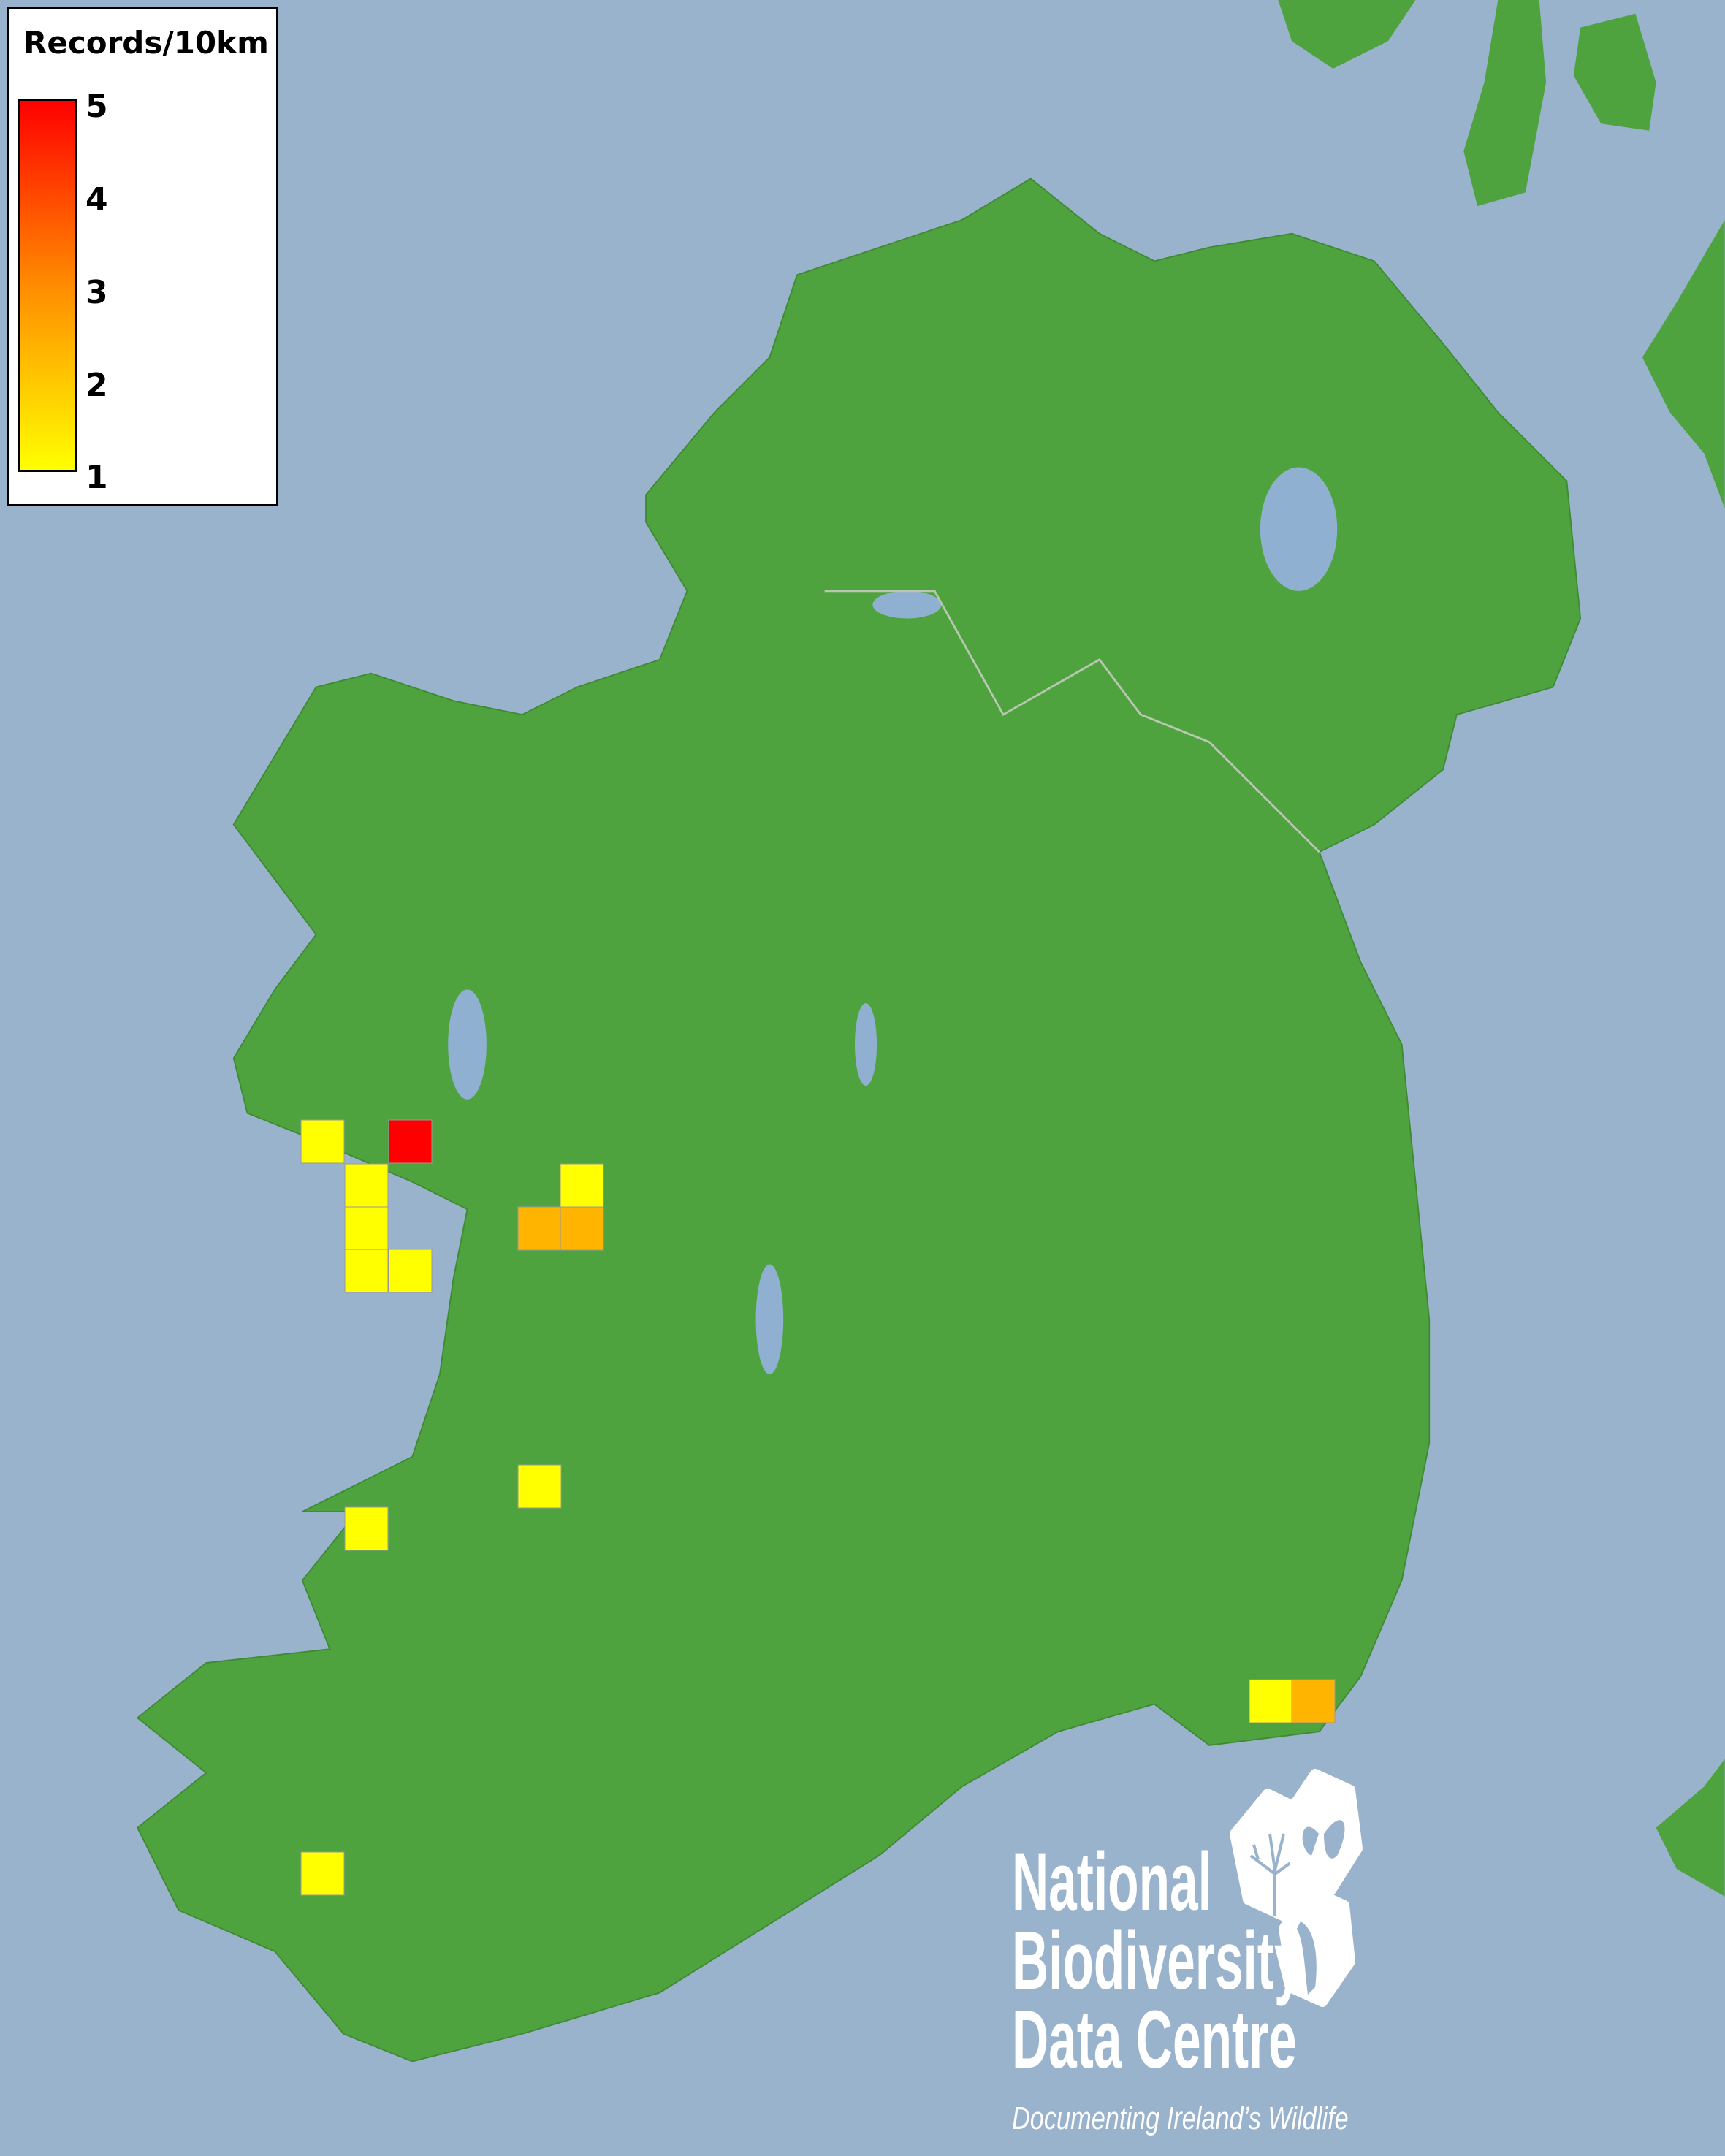 This screenshot has width=1725, height=2156. What do you see at coordinates (1299, 529) in the screenshot?
I see `lough-neagh` at bounding box center [1299, 529].